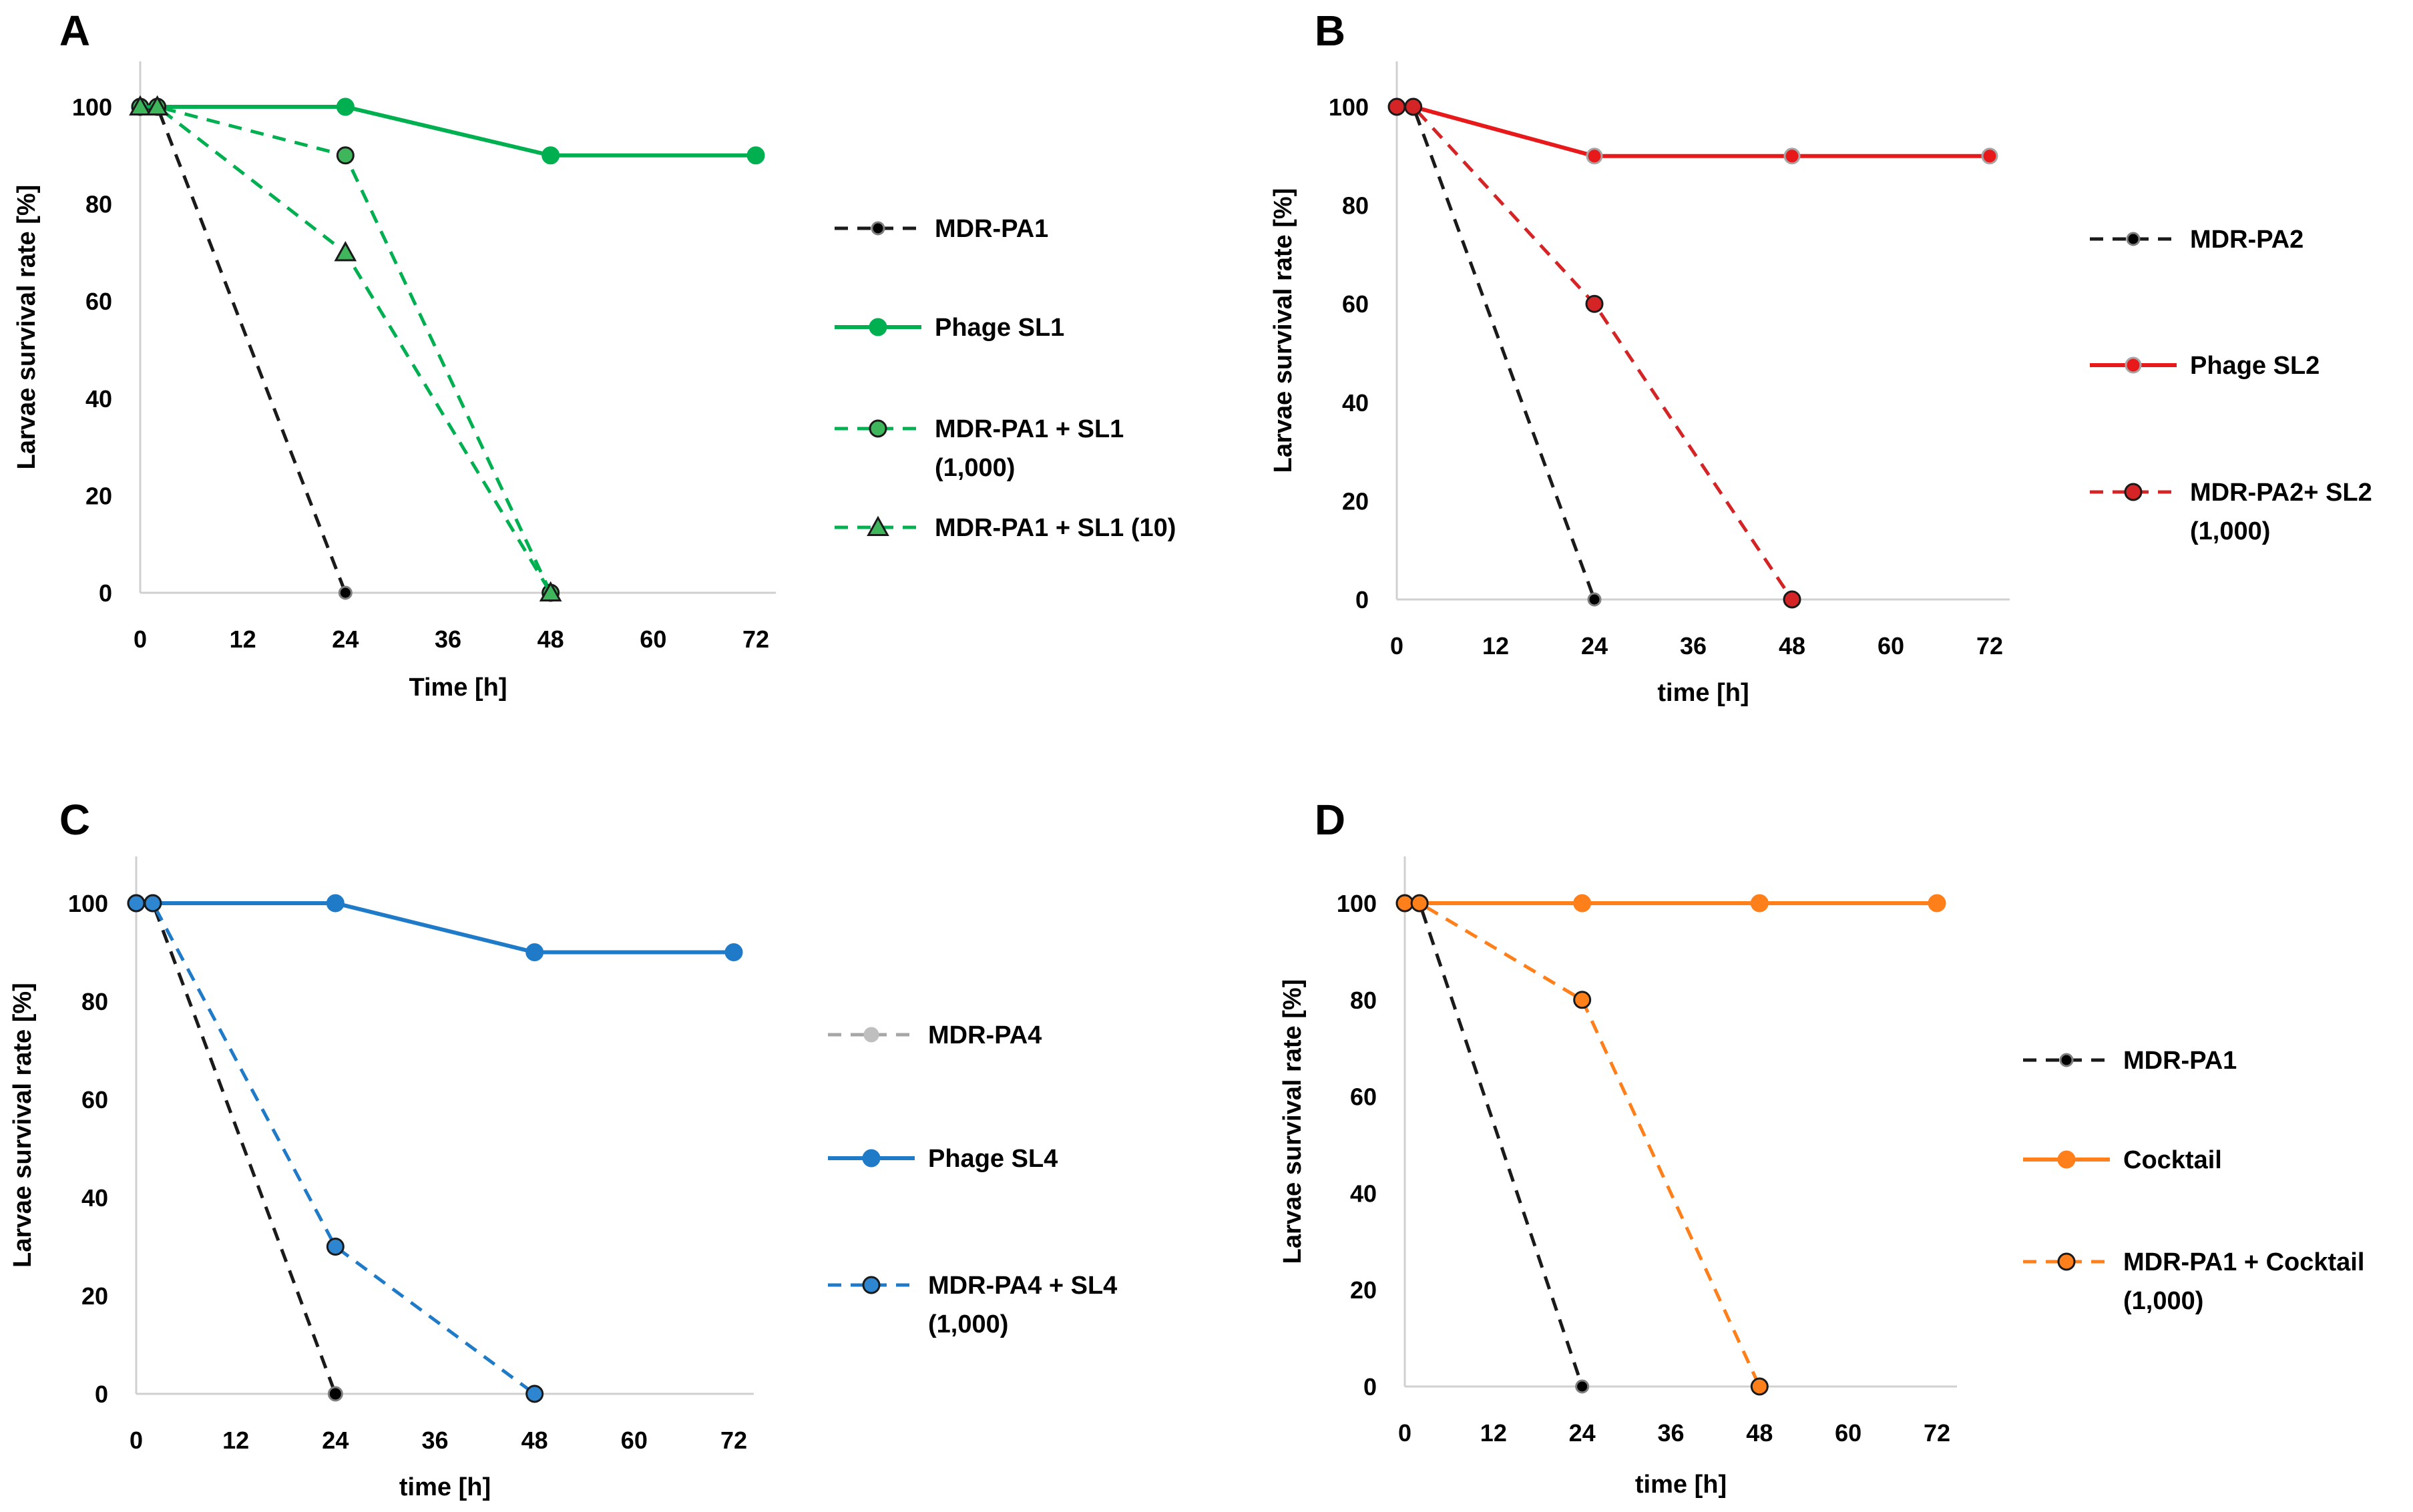  Describe the element at coordinates (74, 31) in the screenshot. I see `panel-letter: A` at that location.